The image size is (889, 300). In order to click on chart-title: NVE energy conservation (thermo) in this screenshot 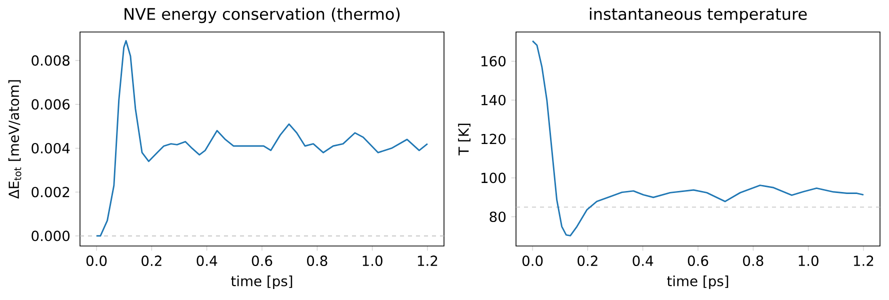, I will do `click(262, 16)`.